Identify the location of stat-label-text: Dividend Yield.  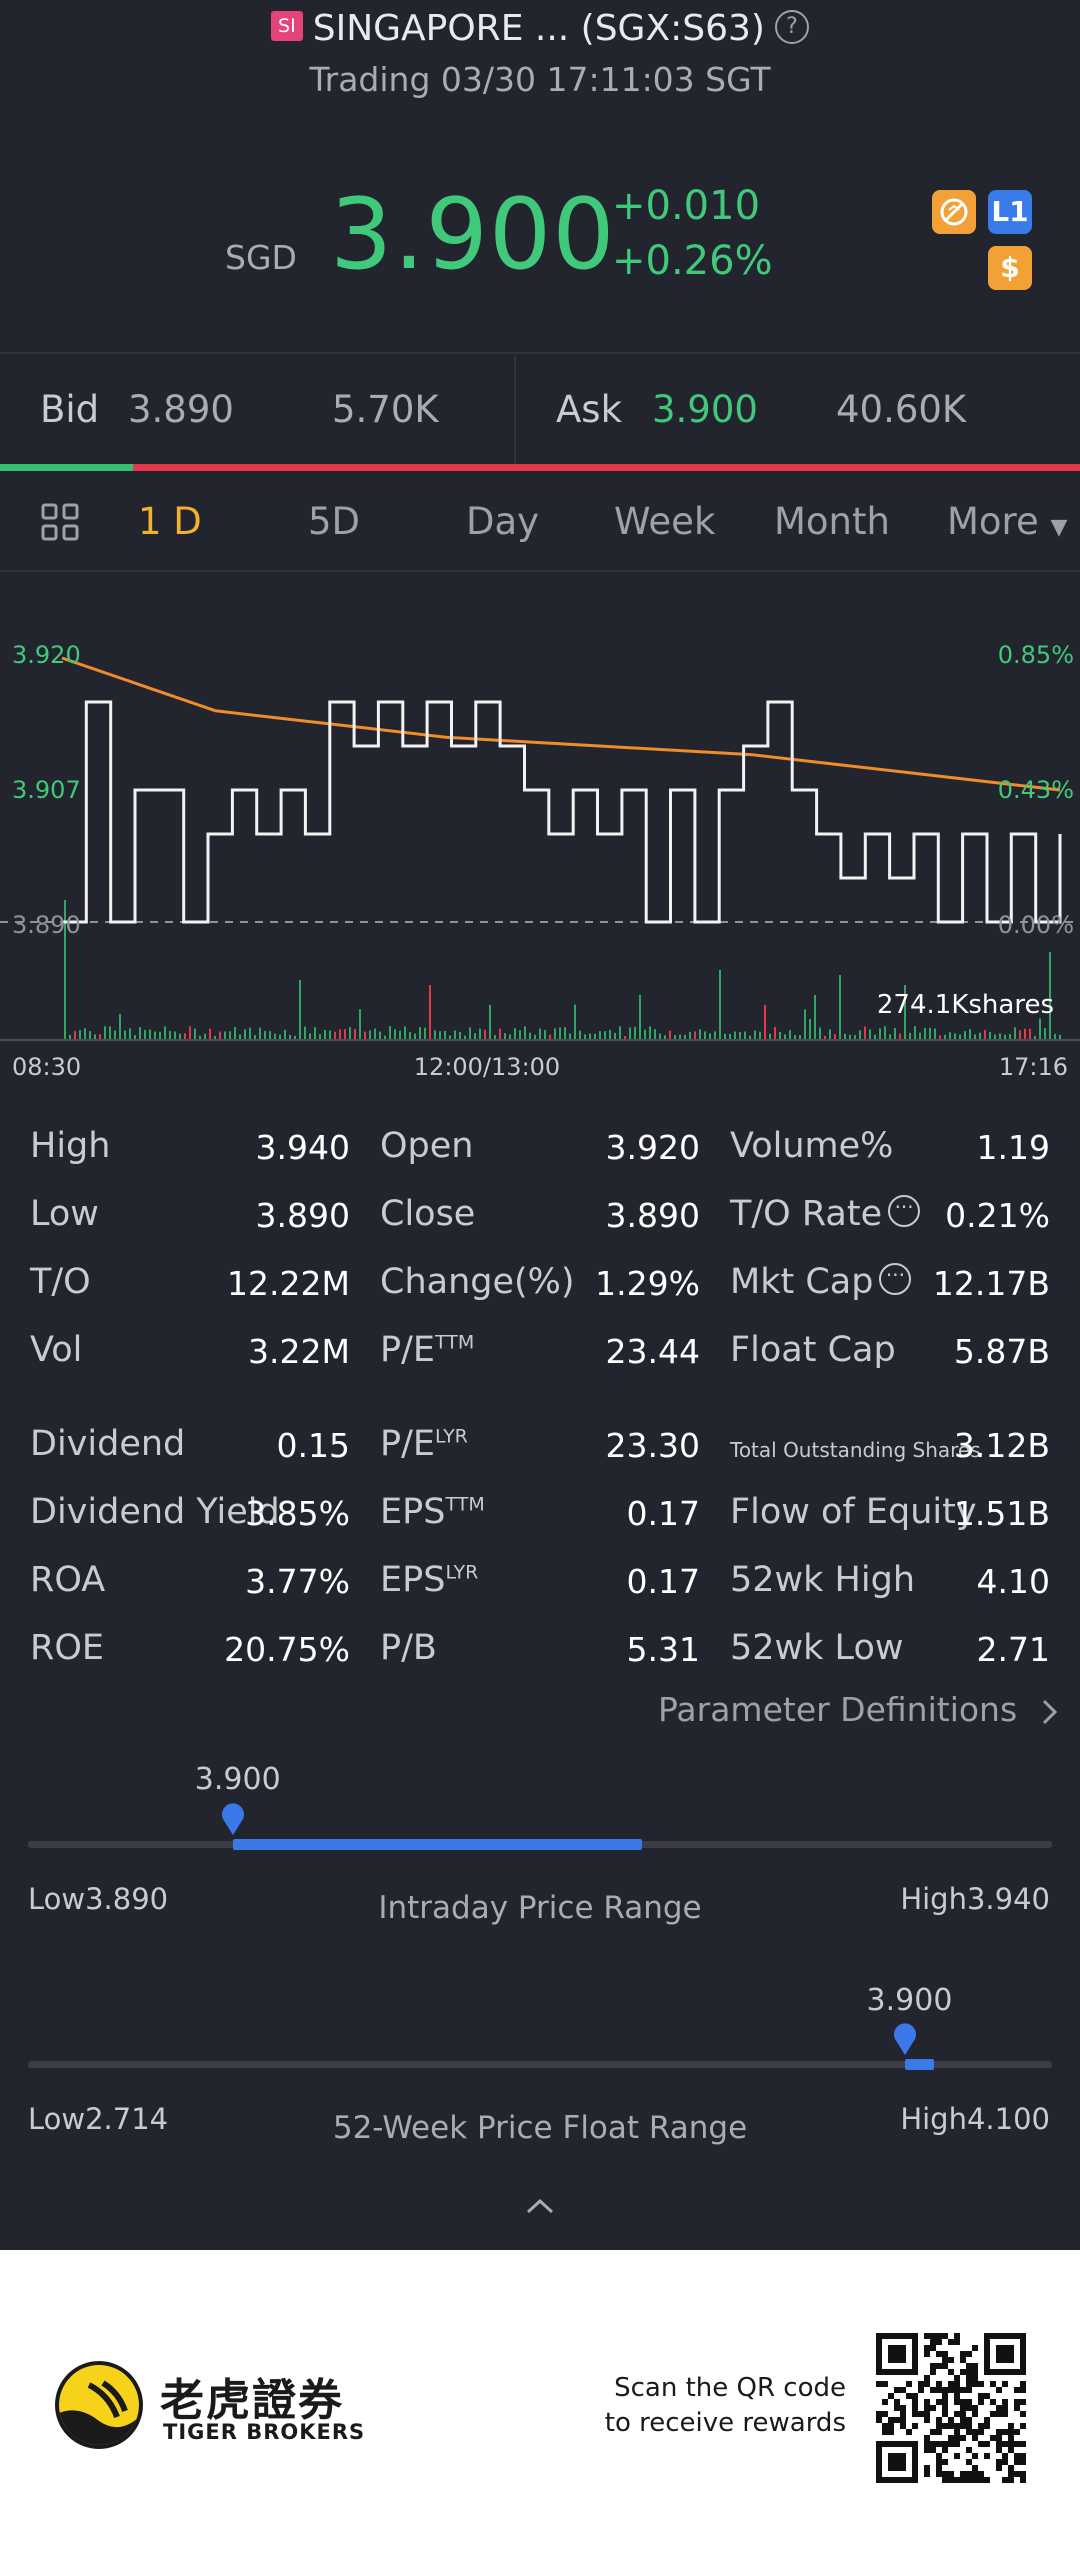
(155, 1512).